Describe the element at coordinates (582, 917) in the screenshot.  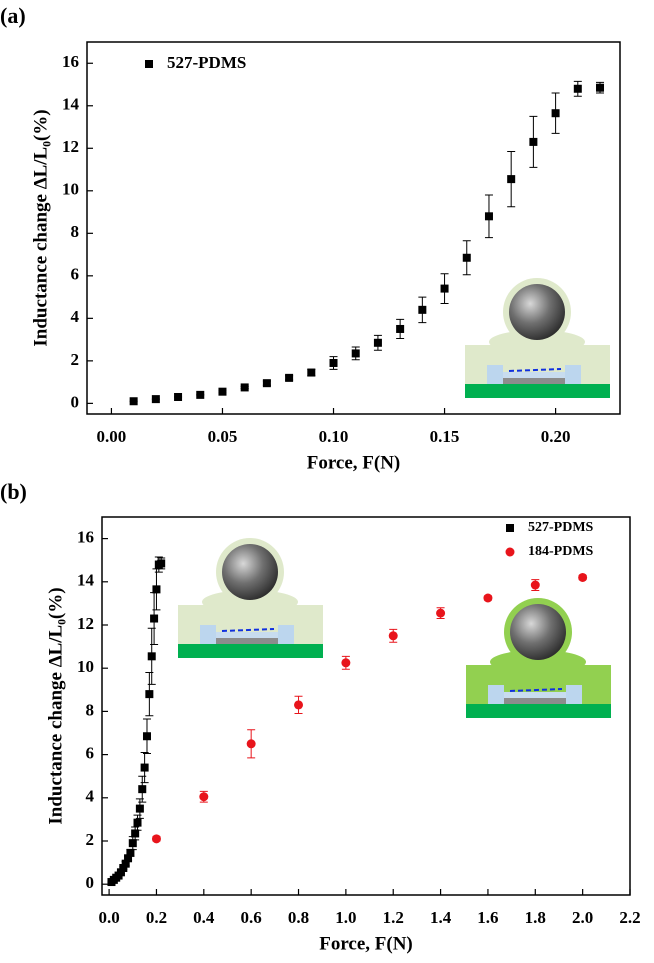
I see `x-tick-label: 2.0` at that location.